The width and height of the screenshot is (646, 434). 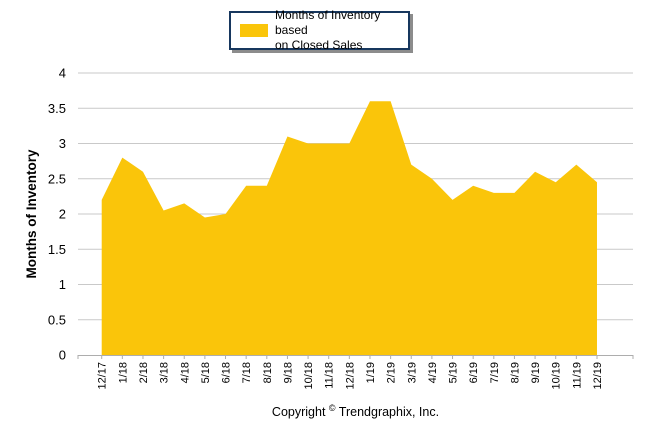 I want to click on x-axis-label: 5/18, so click(x=206, y=372).